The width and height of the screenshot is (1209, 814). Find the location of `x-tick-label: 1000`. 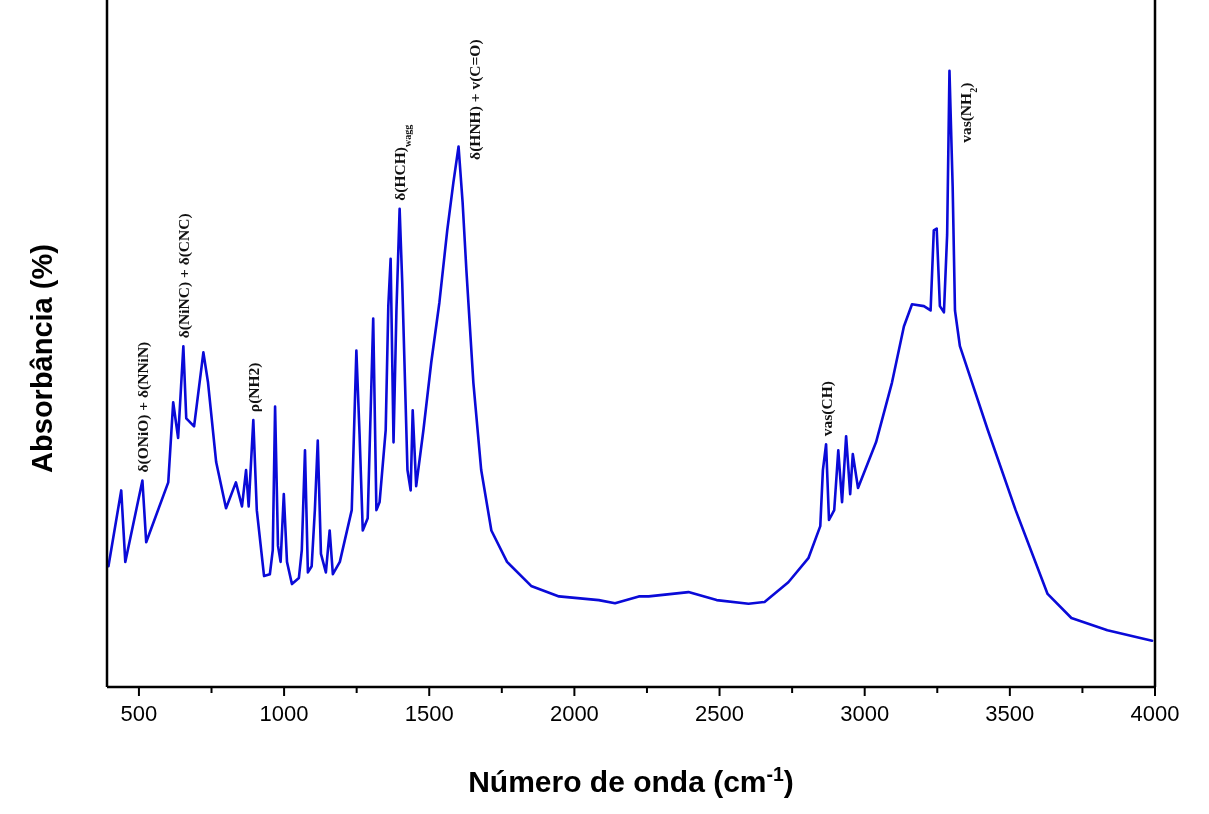

x-tick-label: 1000 is located at coordinates (284, 713).